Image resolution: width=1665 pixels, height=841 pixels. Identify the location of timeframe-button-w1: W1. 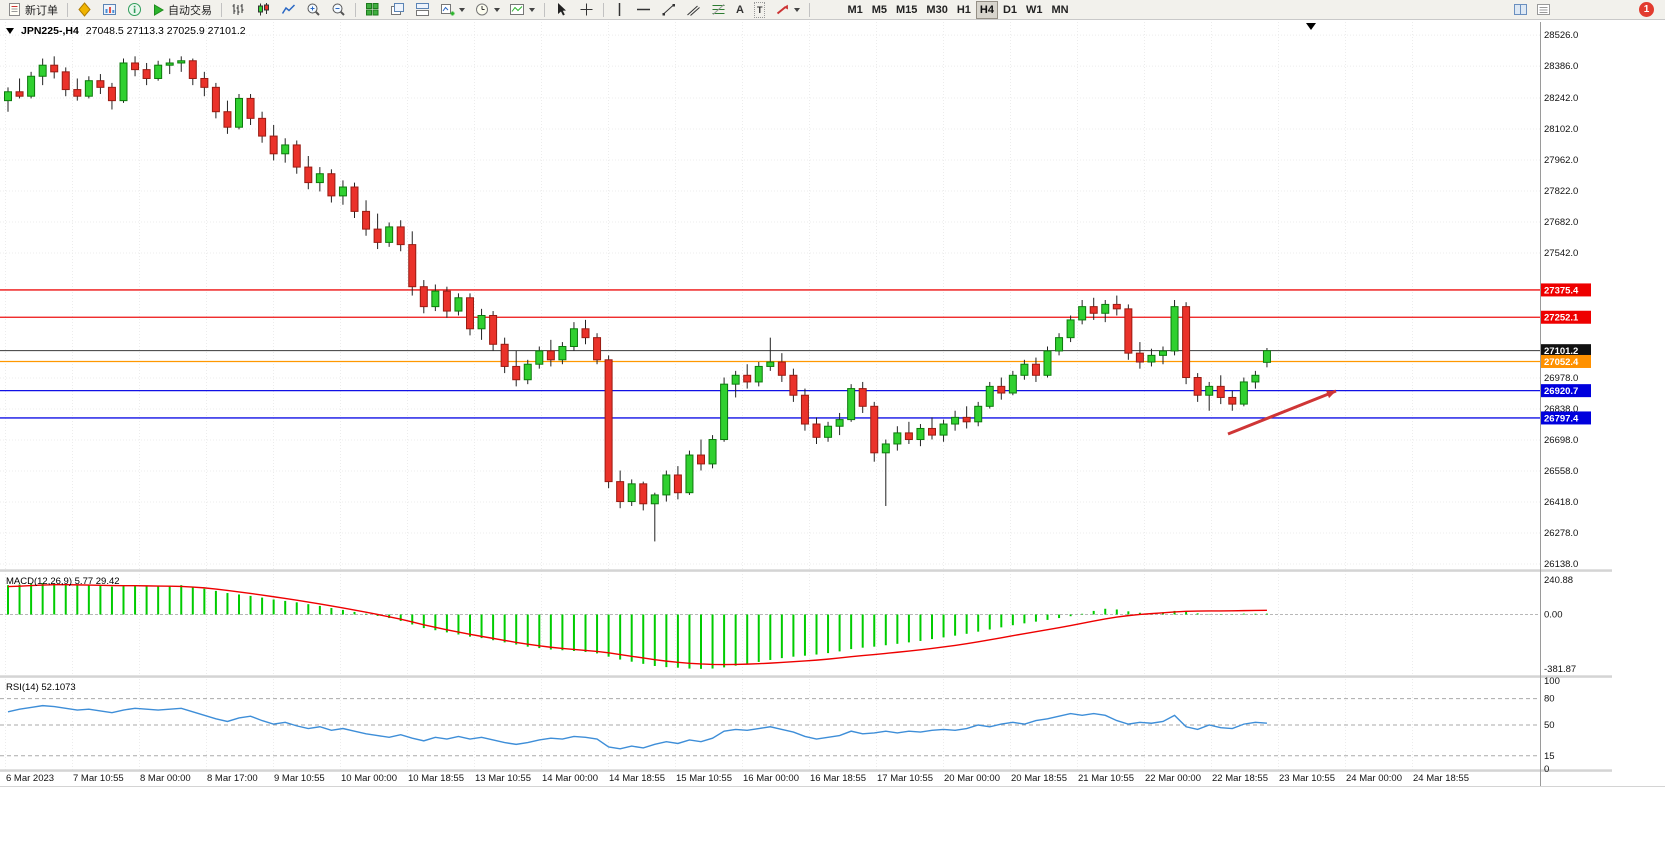
(1034, 10).